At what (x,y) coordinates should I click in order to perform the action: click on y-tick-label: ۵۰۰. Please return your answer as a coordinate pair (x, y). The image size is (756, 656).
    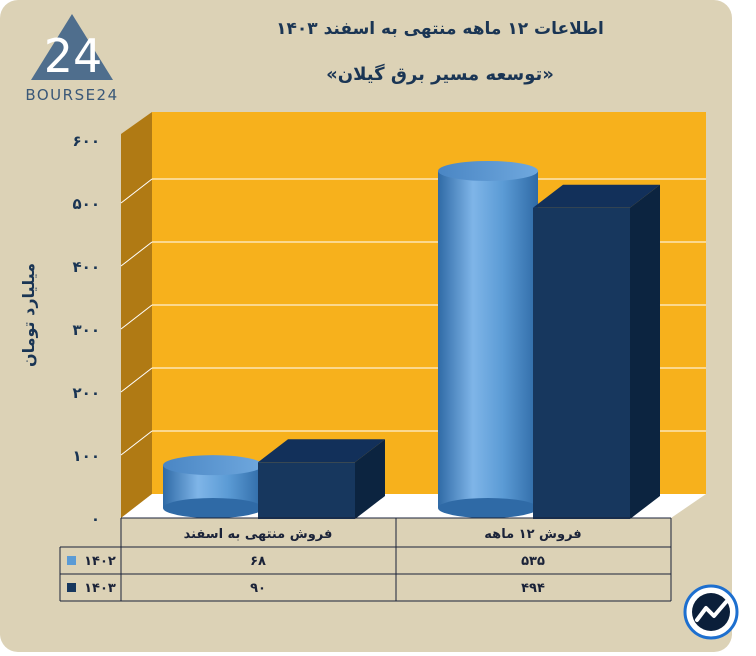
    Looking at the image, I should click on (86, 204).